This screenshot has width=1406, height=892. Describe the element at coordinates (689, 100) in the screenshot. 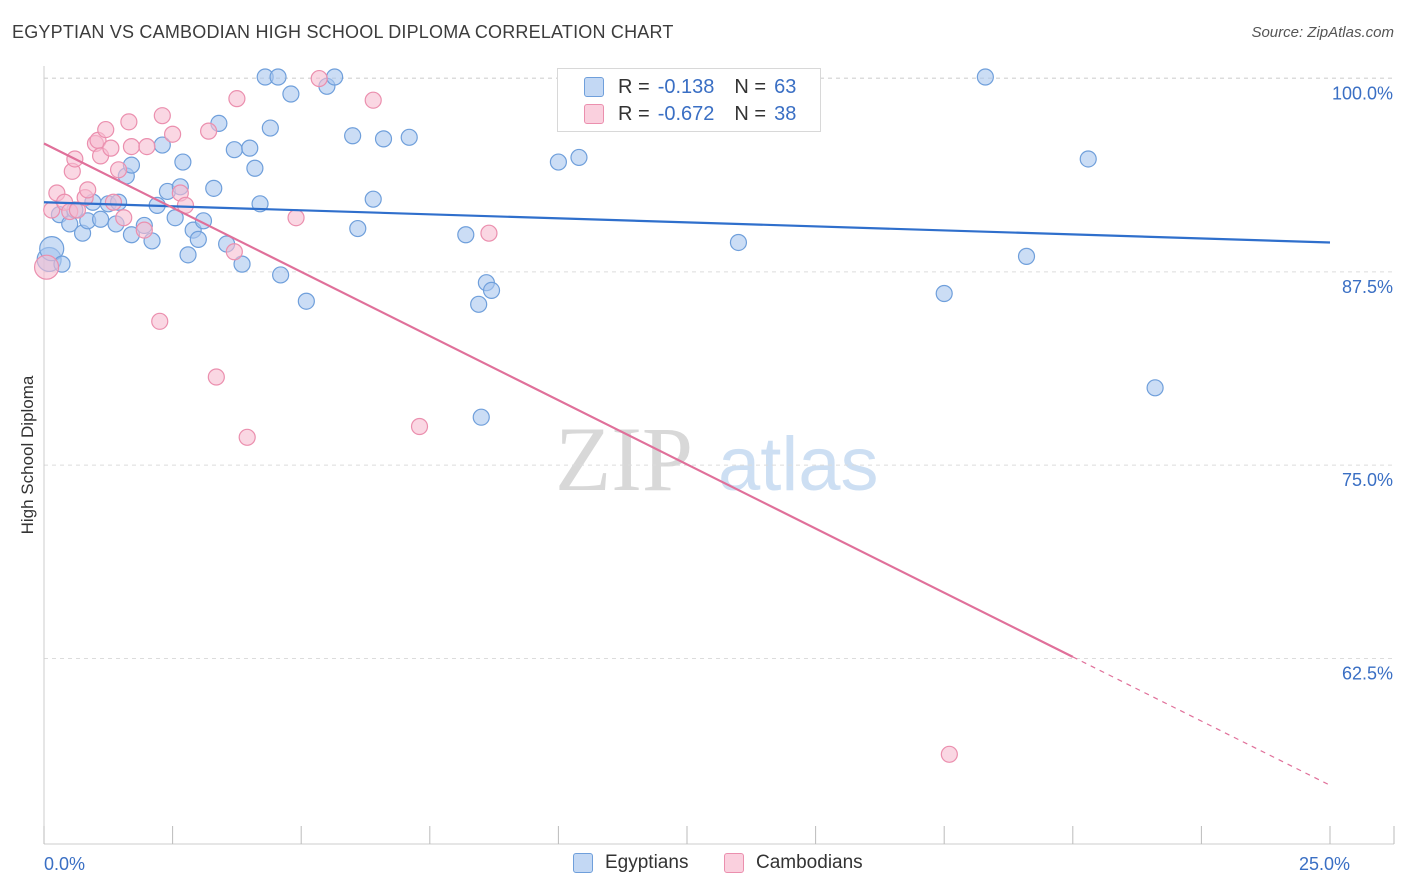

I see `correlation-legend: R = -0.138 N = 63 R = -0.672 N = 38` at that location.